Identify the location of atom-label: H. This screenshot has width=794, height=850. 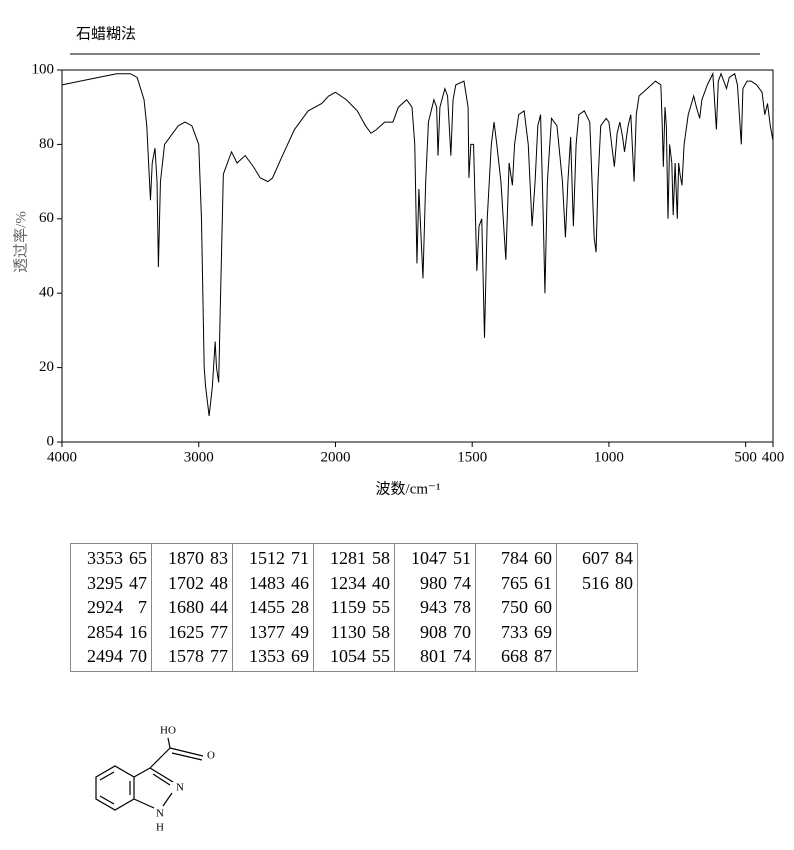
(160, 828).